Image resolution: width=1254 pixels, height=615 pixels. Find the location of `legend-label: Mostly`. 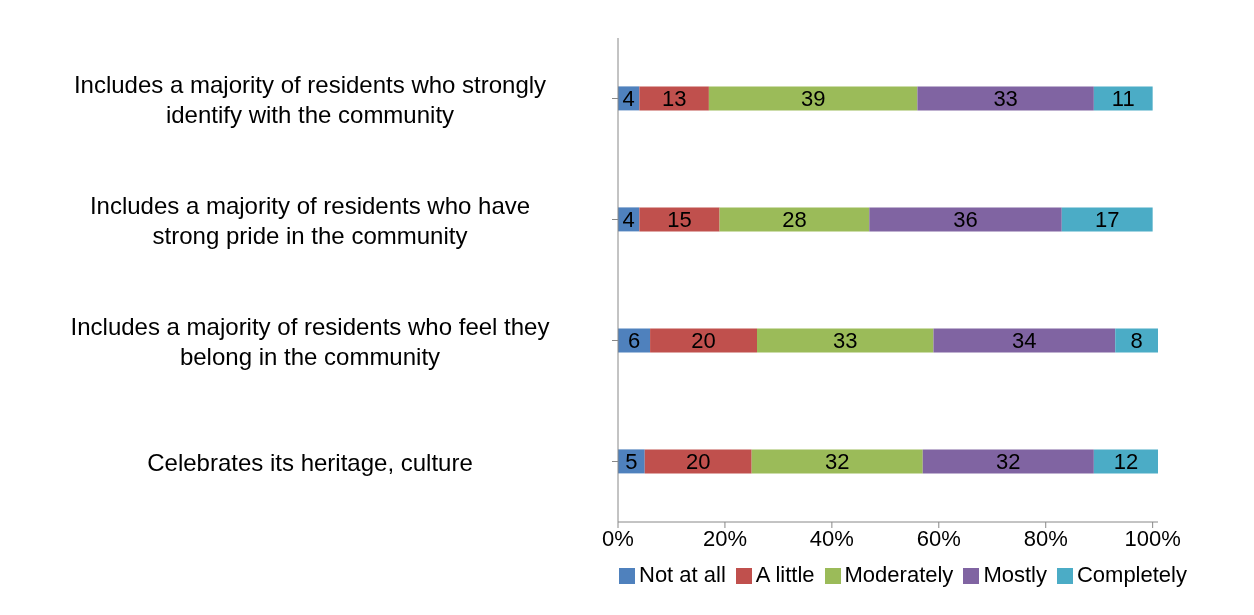

legend-label: Mostly is located at coordinates (1015, 574).